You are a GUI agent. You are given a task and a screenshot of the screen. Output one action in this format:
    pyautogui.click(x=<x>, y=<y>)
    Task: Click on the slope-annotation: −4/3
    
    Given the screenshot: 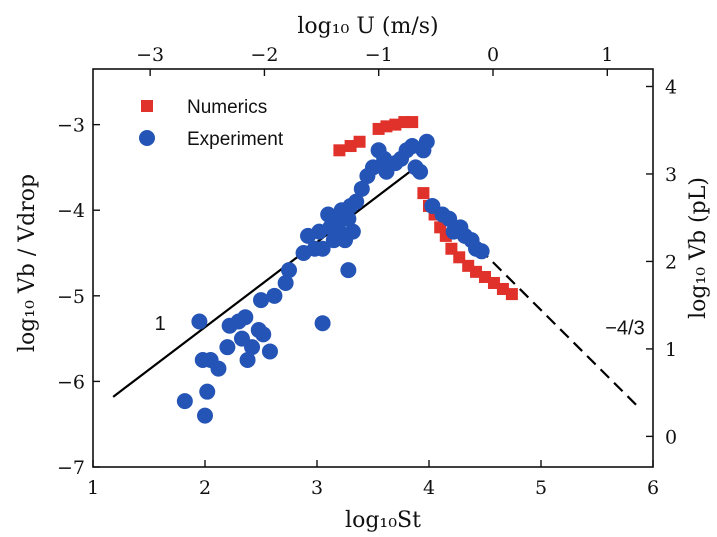 What is the action you would take?
    pyautogui.click(x=624, y=328)
    